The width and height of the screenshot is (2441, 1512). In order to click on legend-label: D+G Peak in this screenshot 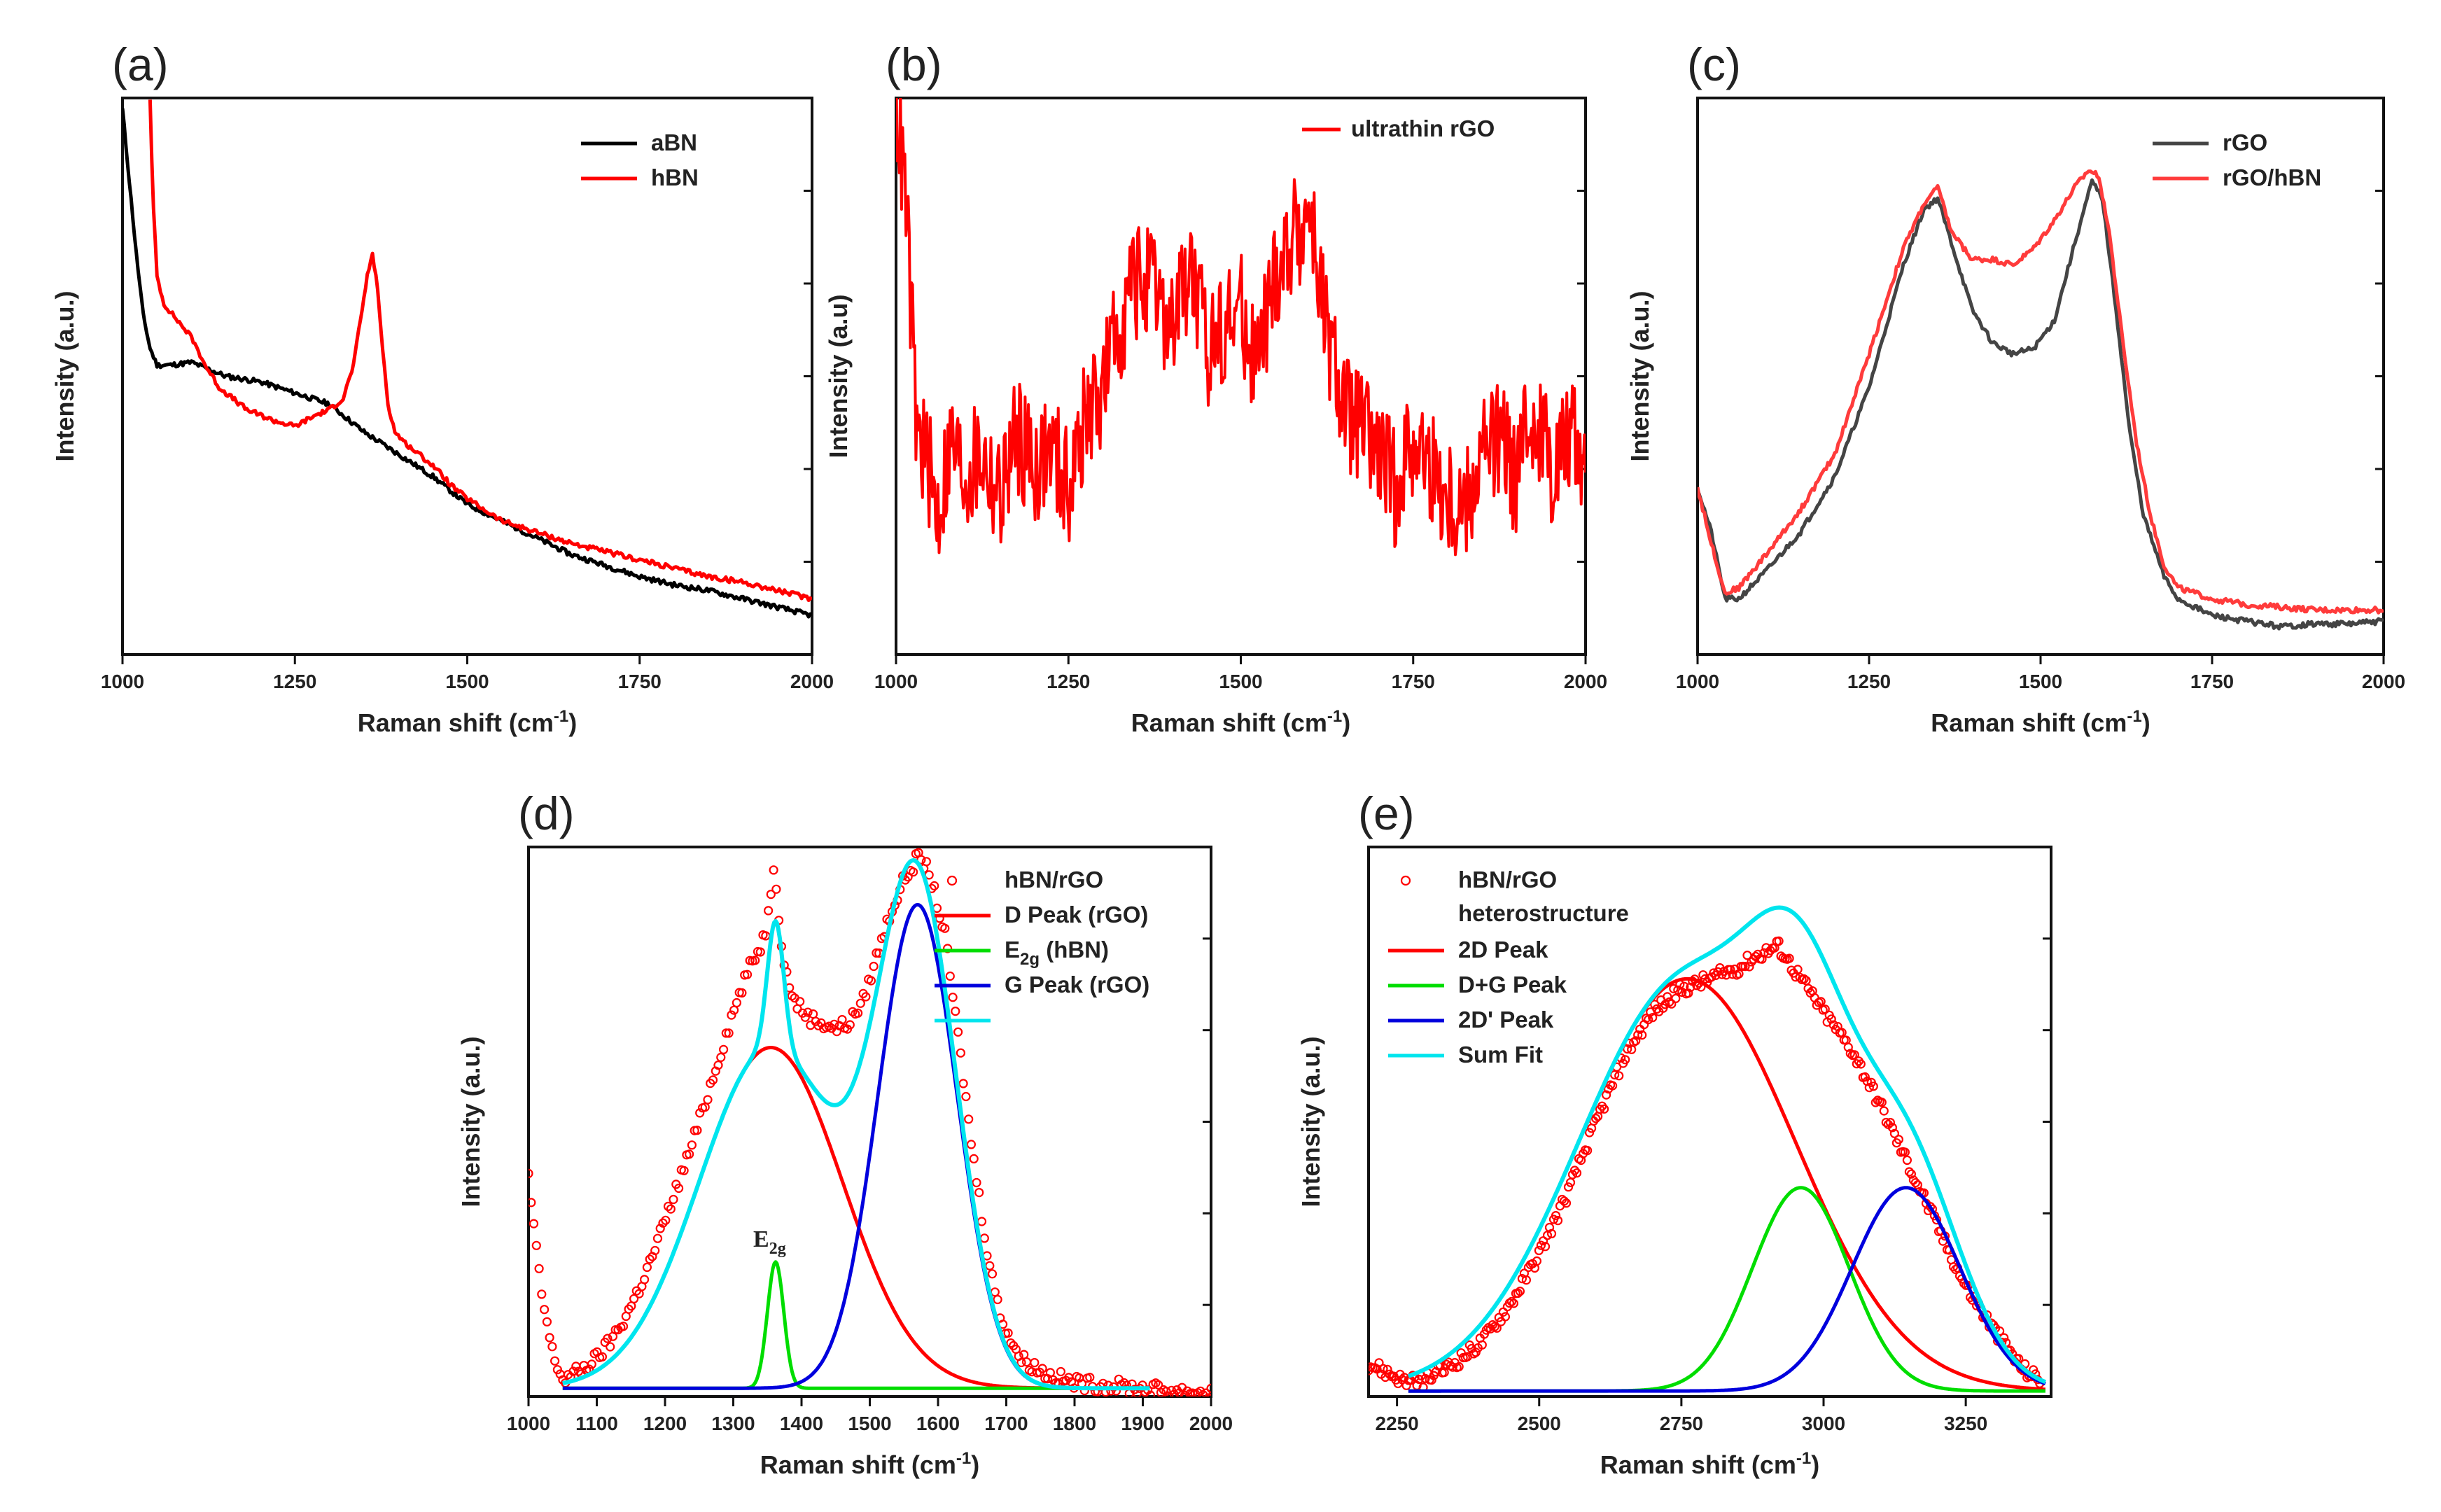, I will do `click(1512, 984)`.